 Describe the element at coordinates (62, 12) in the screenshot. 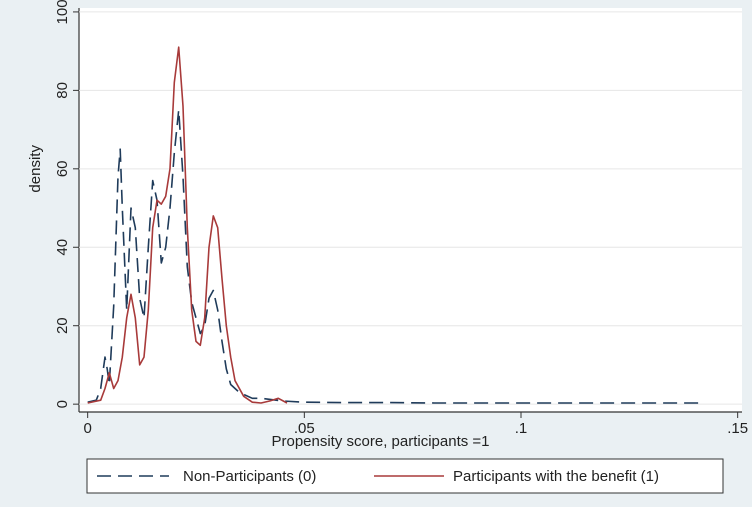

I see `y-tick-label: 100` at that location.